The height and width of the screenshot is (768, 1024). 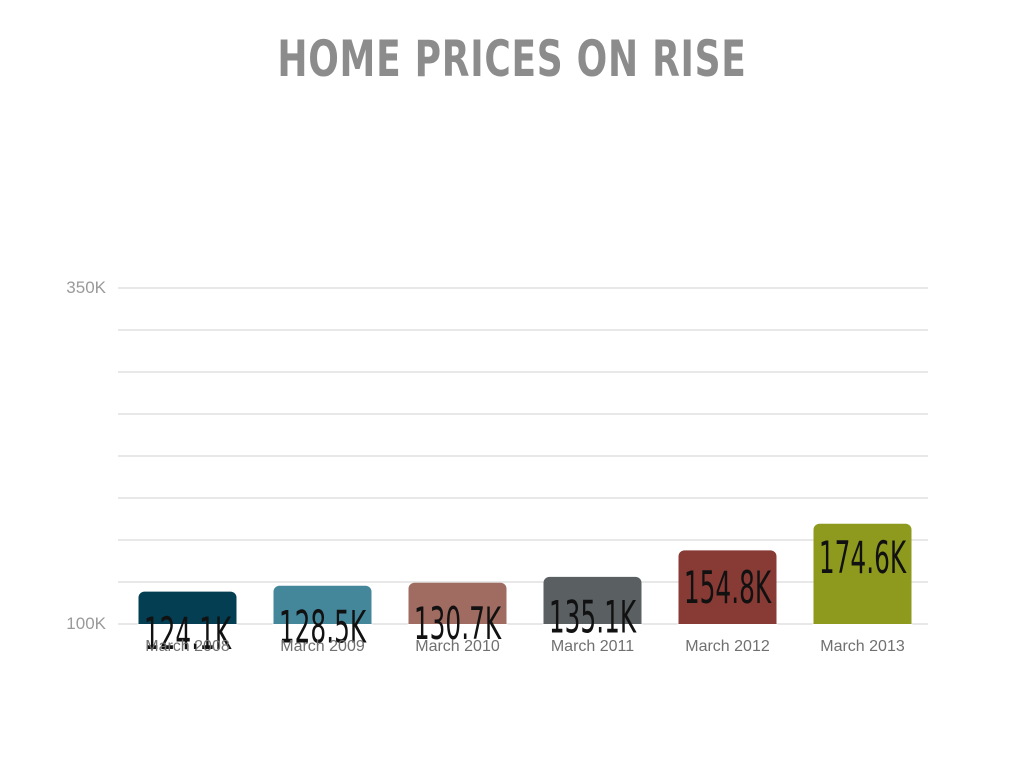 What do you see at coordinates (86, 287) in the screenshot?
I see `y-tick-label-max: 350K` at bounding box center [86, 287].